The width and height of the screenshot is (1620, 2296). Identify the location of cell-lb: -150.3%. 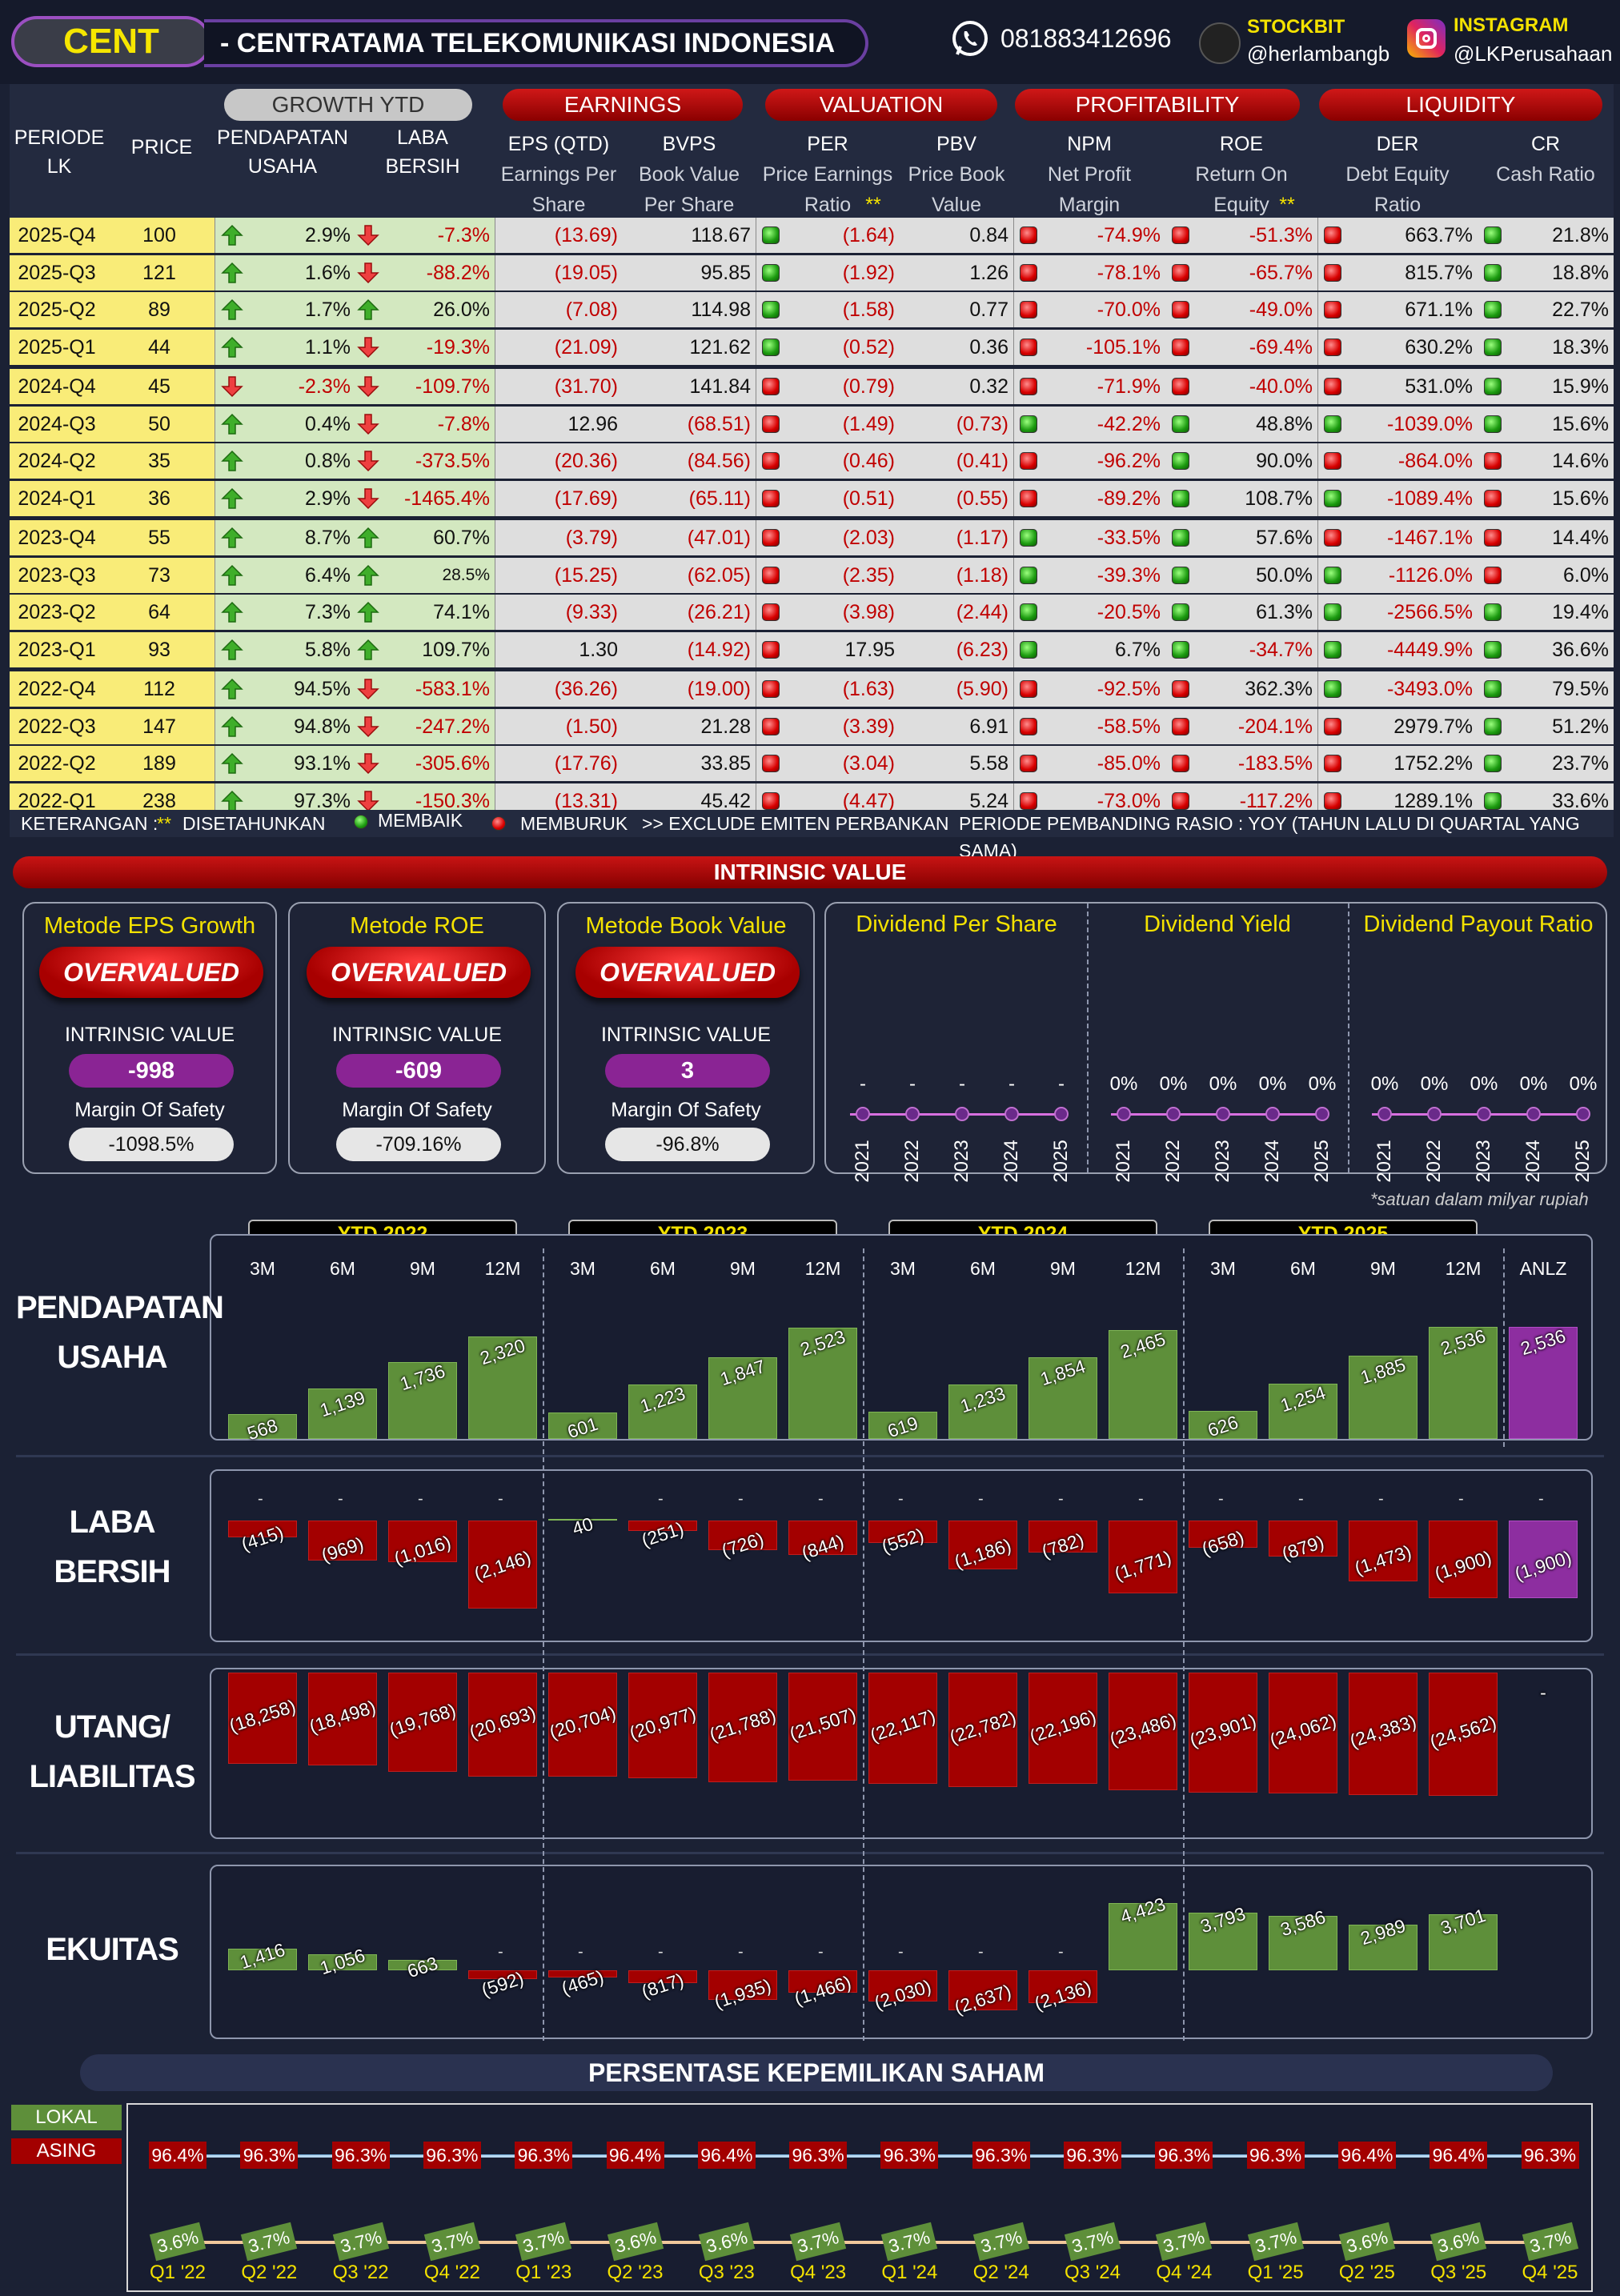
(452, 800).